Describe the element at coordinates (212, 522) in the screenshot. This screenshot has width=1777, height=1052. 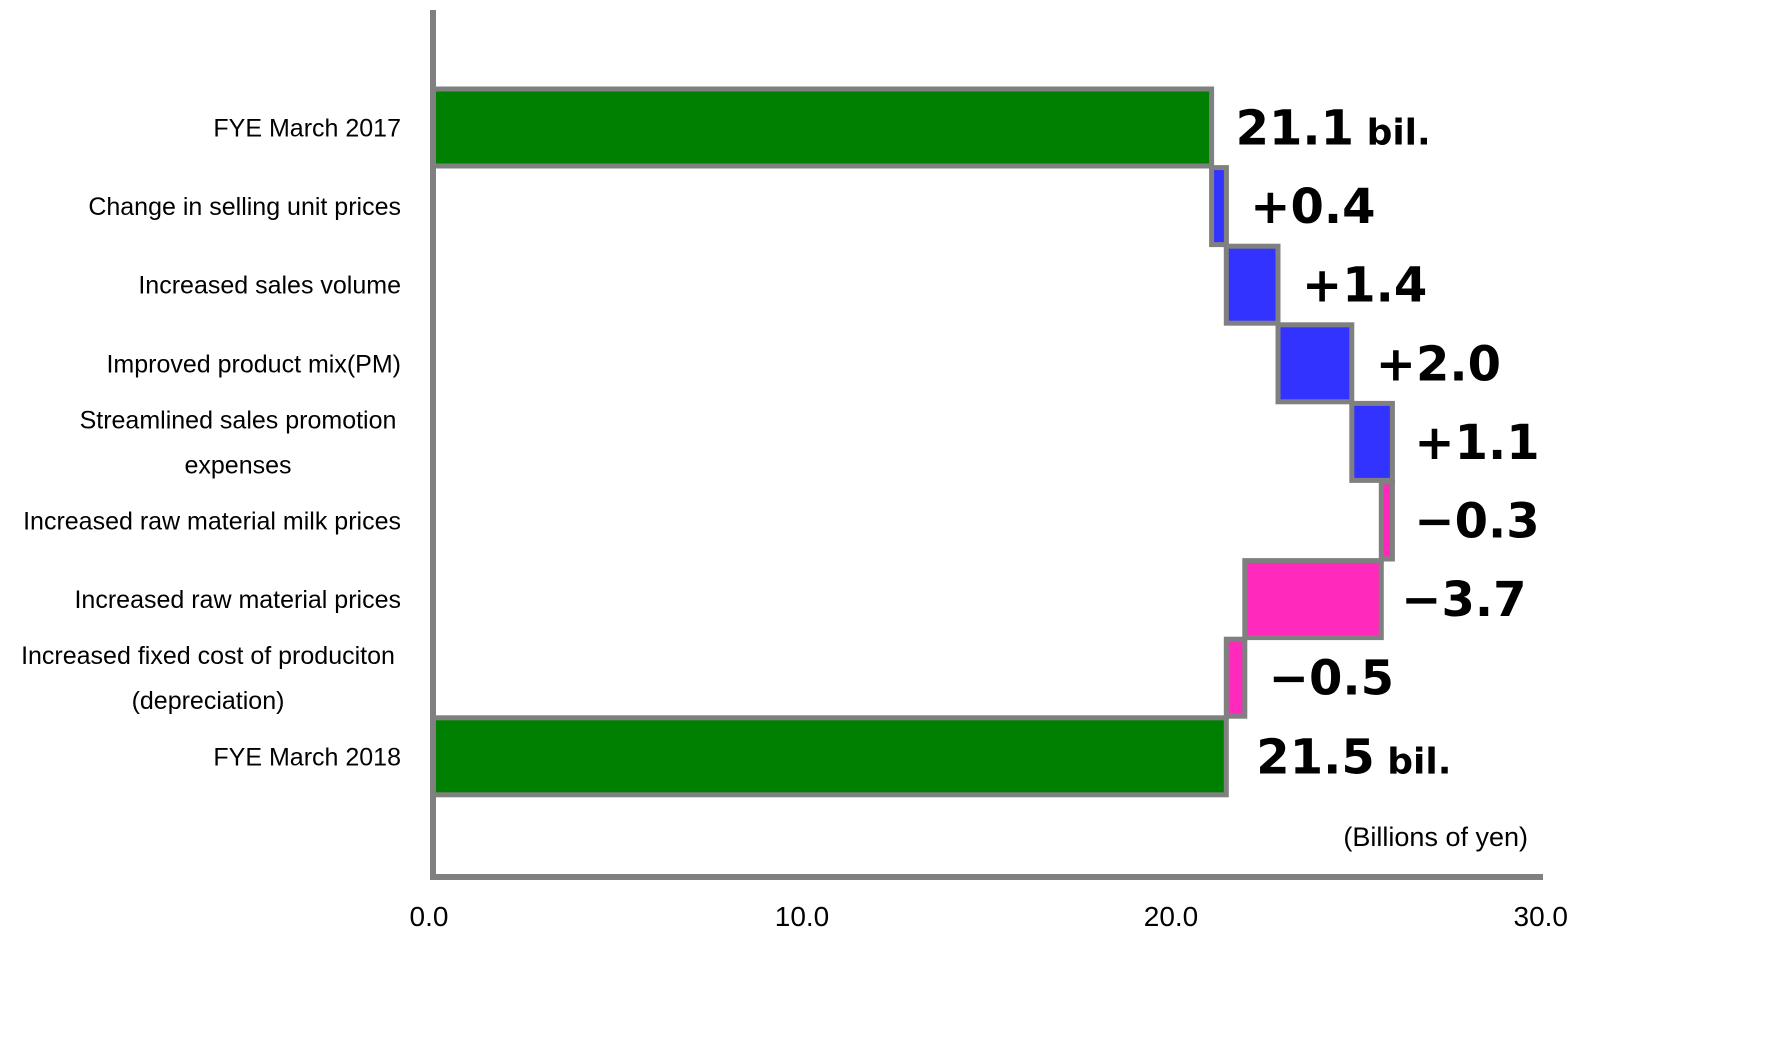
I see `category-label: Increased raw material milk prices` at that location.